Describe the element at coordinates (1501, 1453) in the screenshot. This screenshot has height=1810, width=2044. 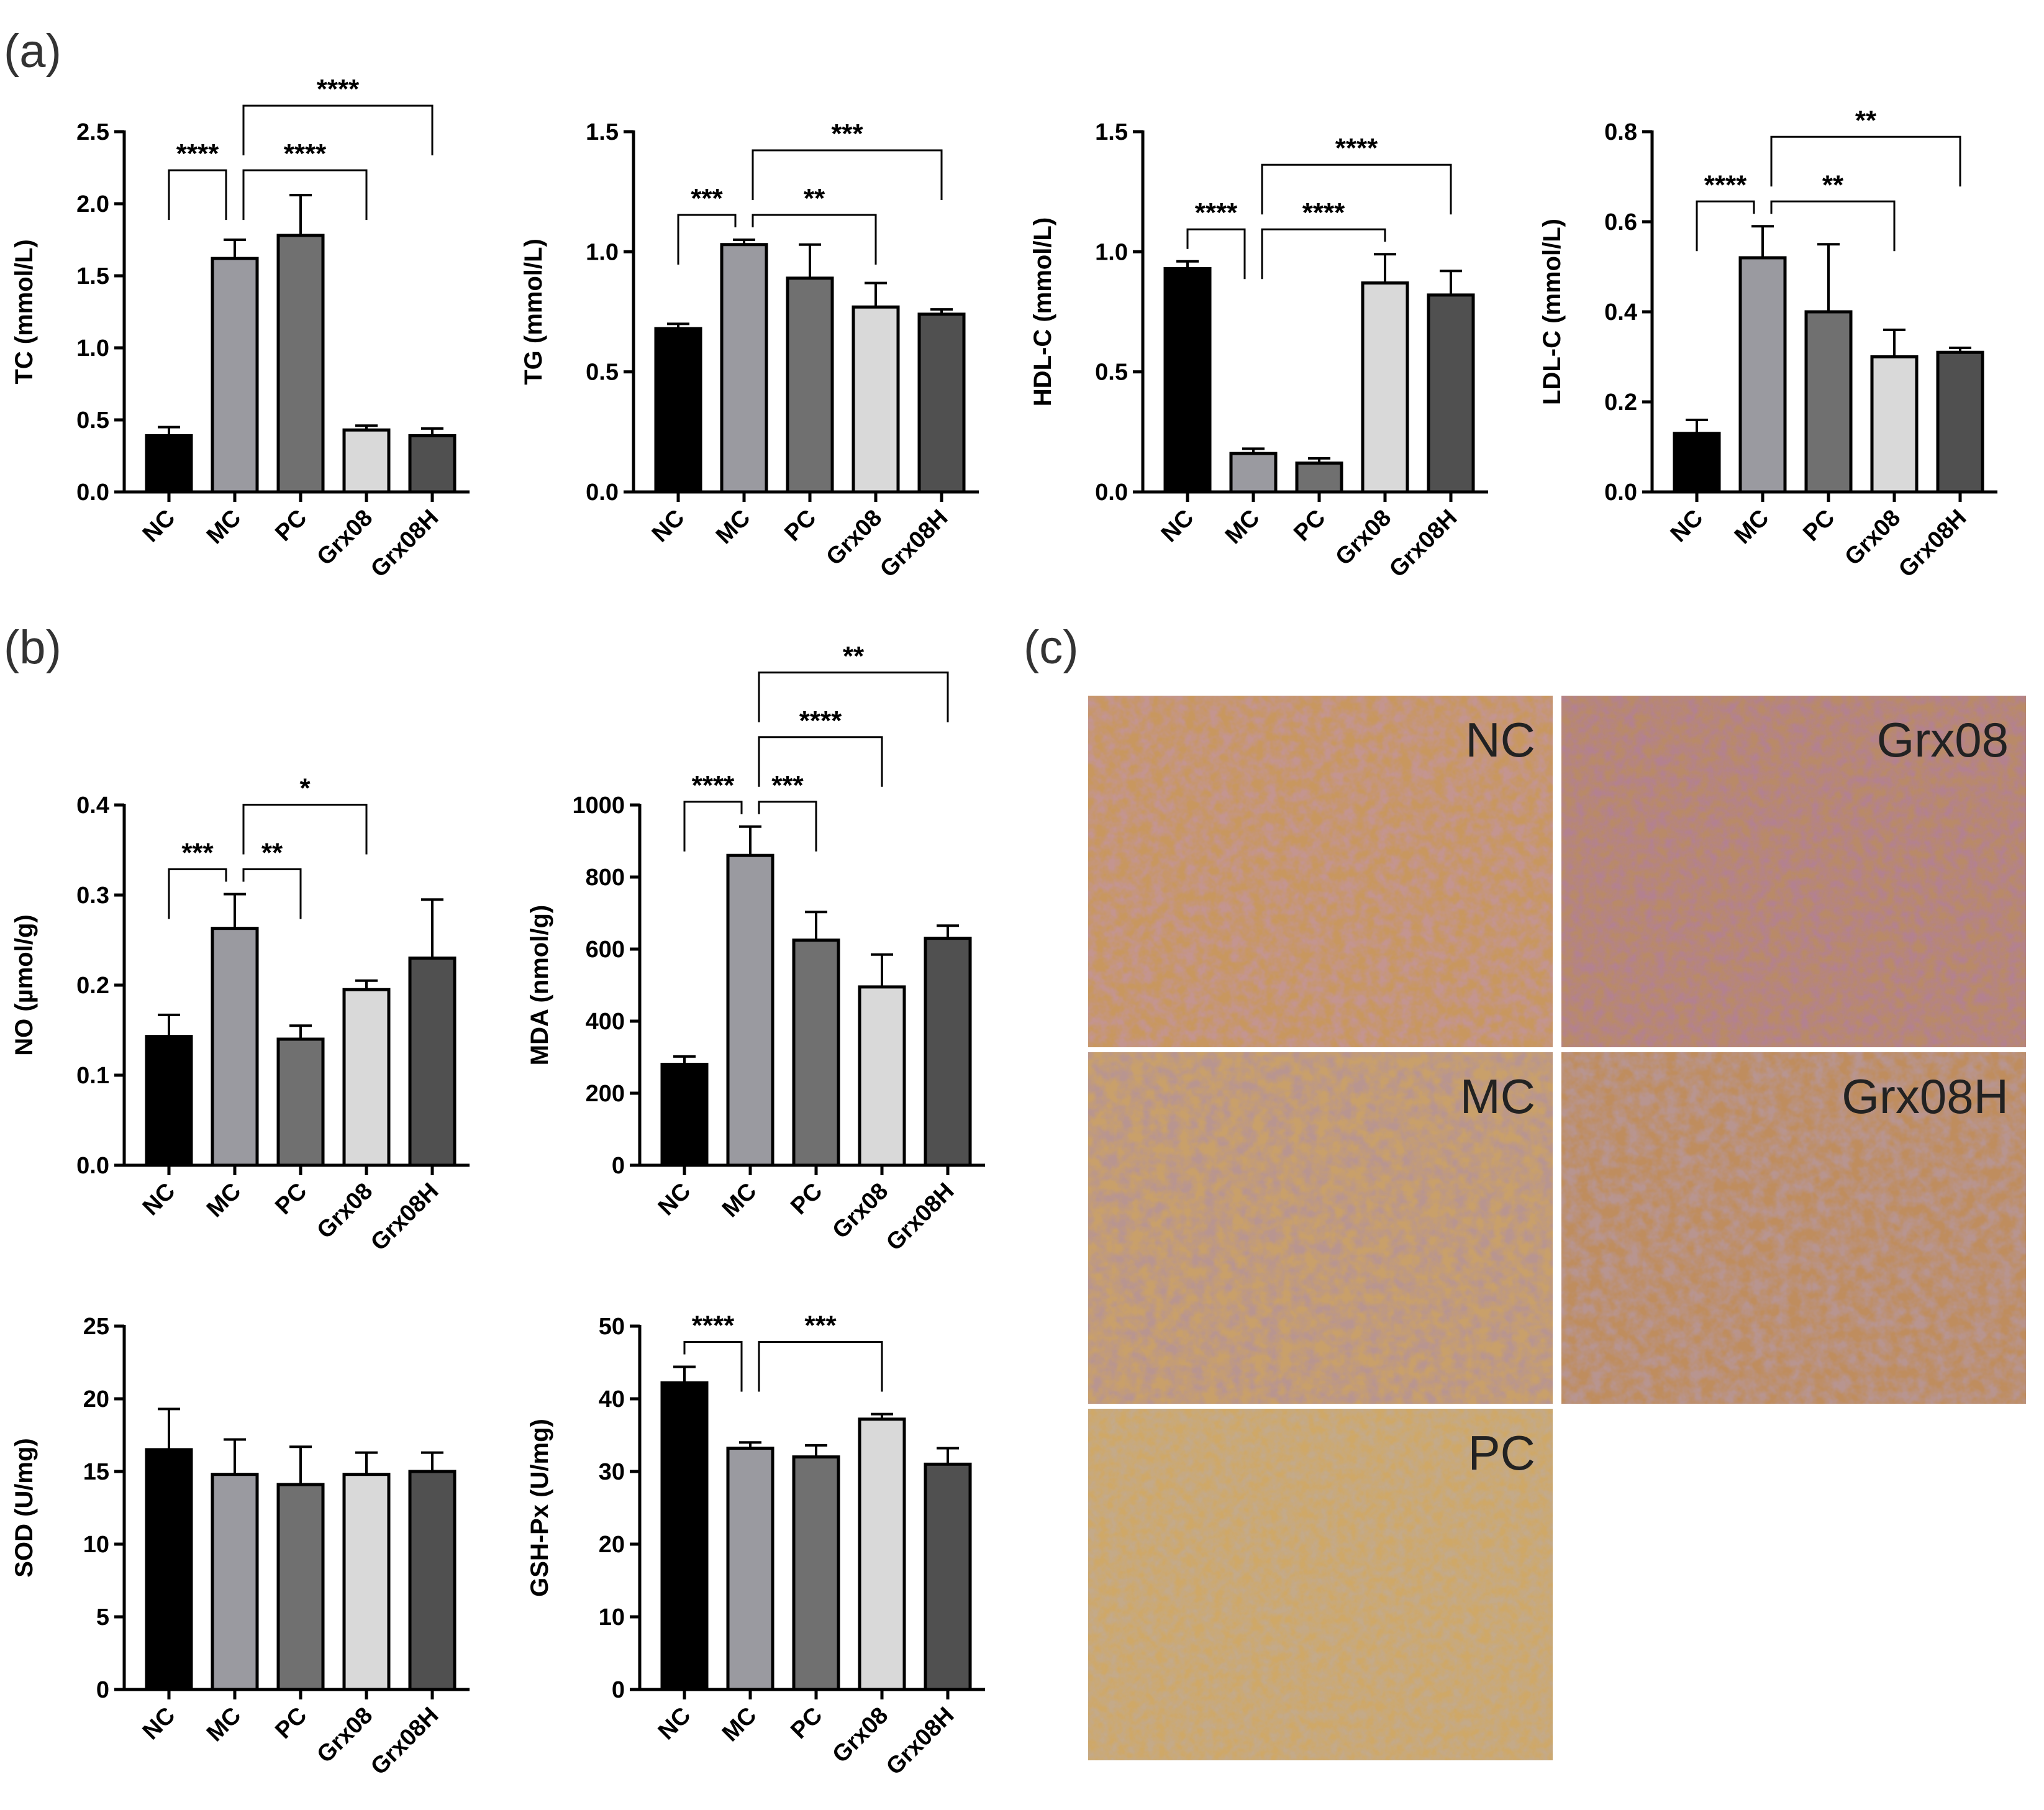
I see `micrograph-label: PC` at that location.